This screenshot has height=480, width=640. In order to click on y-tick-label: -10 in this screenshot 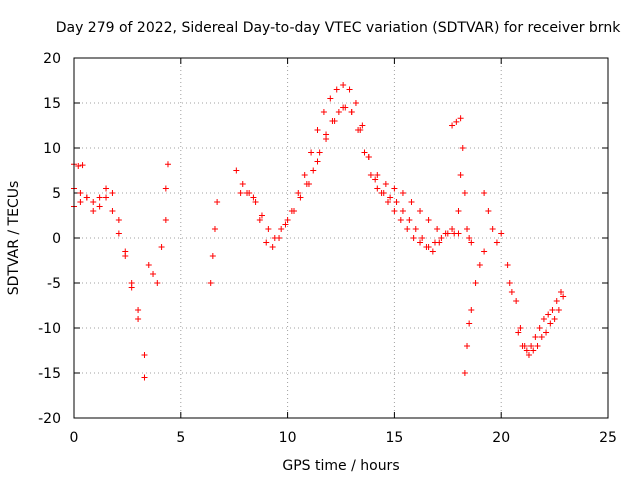, I will do `click(49, 329)`.